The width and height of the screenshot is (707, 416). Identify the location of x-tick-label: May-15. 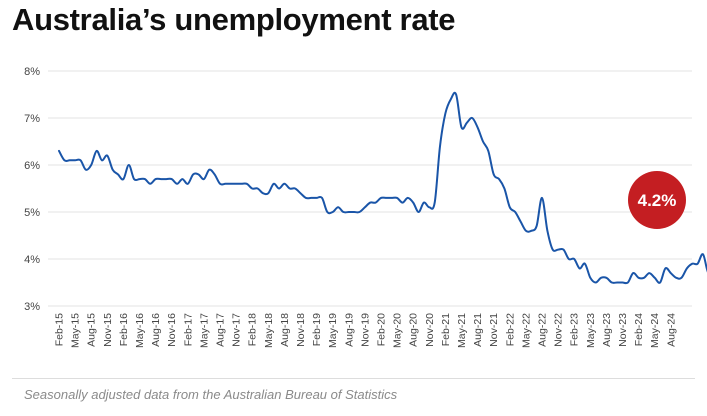
(76, 330).